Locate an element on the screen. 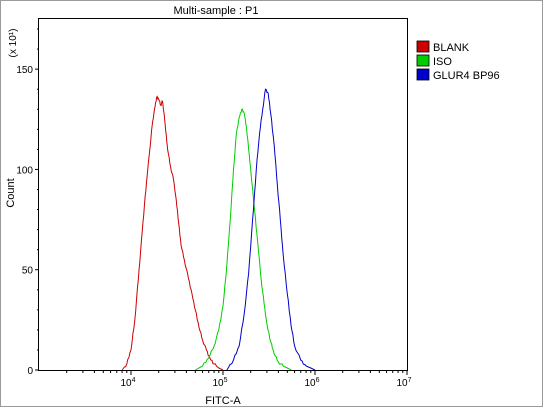 This screenshot has width=543, height=407. x-tick-label: 10⁴ is located at coordinates (127, 383).